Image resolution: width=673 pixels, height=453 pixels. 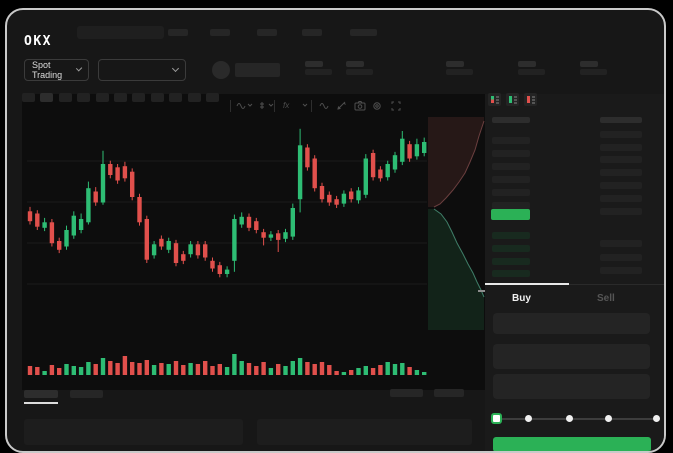 I want to click on amount-slider, so click(x=578, y=419).